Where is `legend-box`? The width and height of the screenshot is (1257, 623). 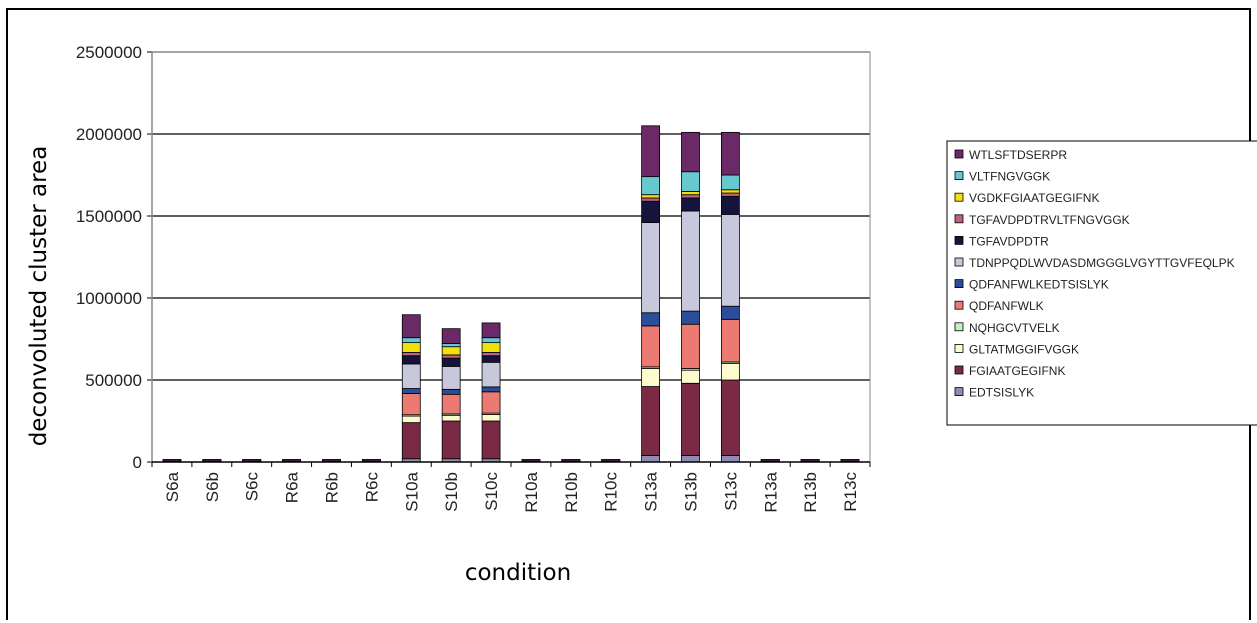
legend-box is located at coordinates (1101, 283).